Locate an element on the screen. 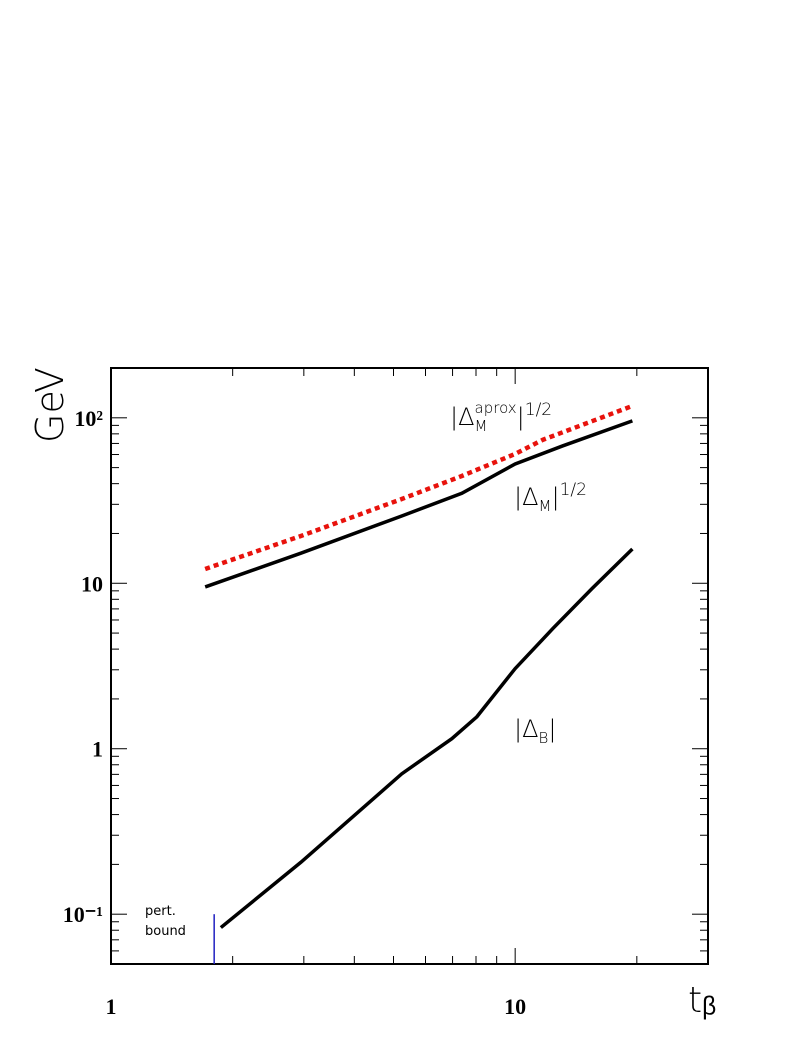  curve-label: |ΔM|1/2 is located at coordinates (550, 497).